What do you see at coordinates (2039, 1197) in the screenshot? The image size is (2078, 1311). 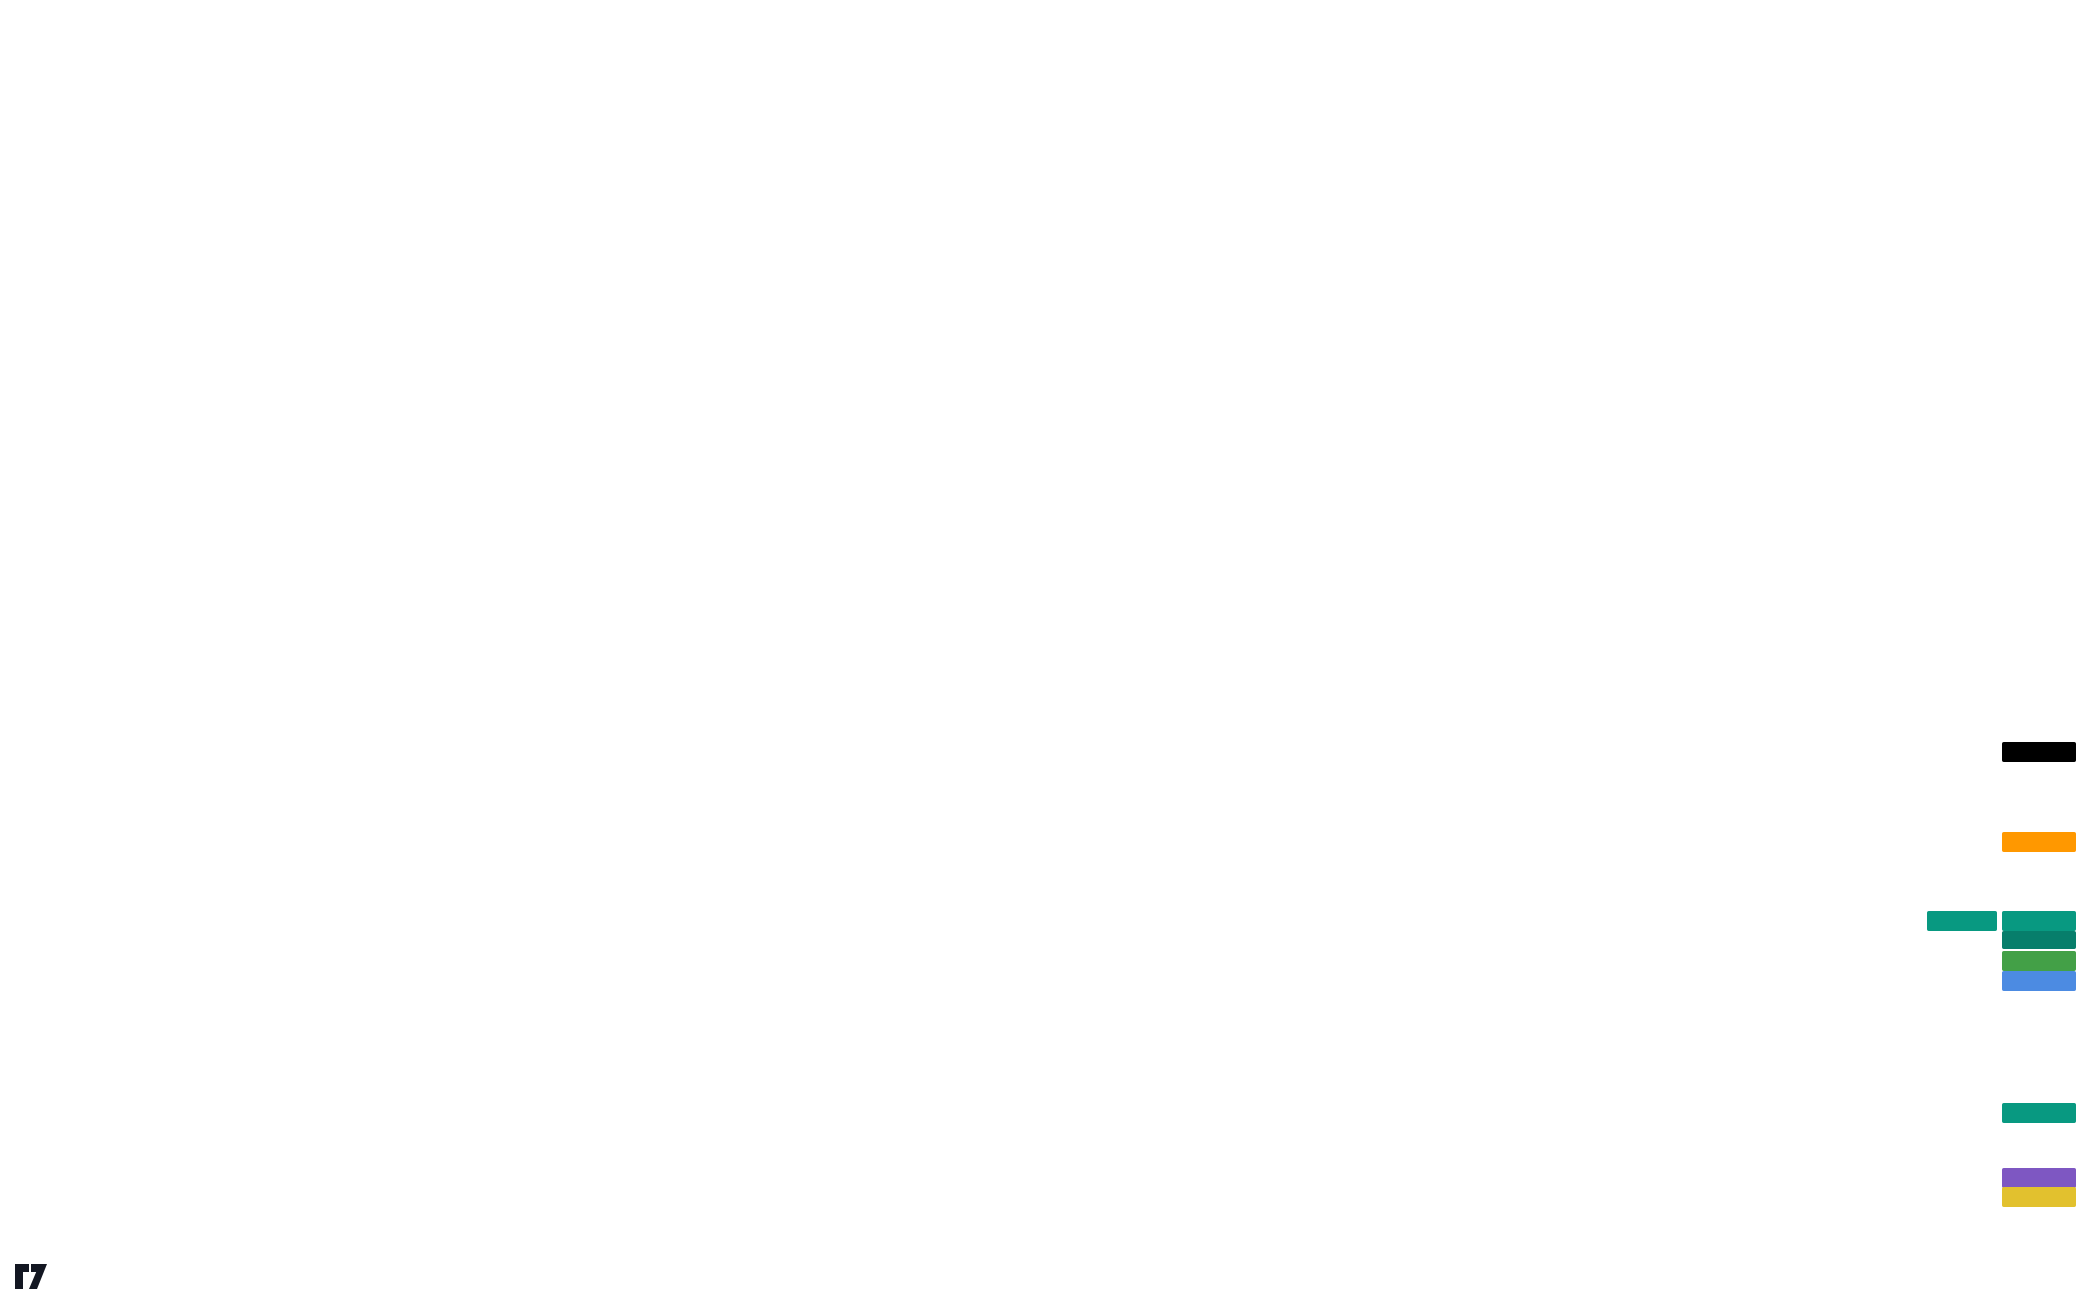 I see `rsi-ma-badge` at bounding box center [2039, 1197].